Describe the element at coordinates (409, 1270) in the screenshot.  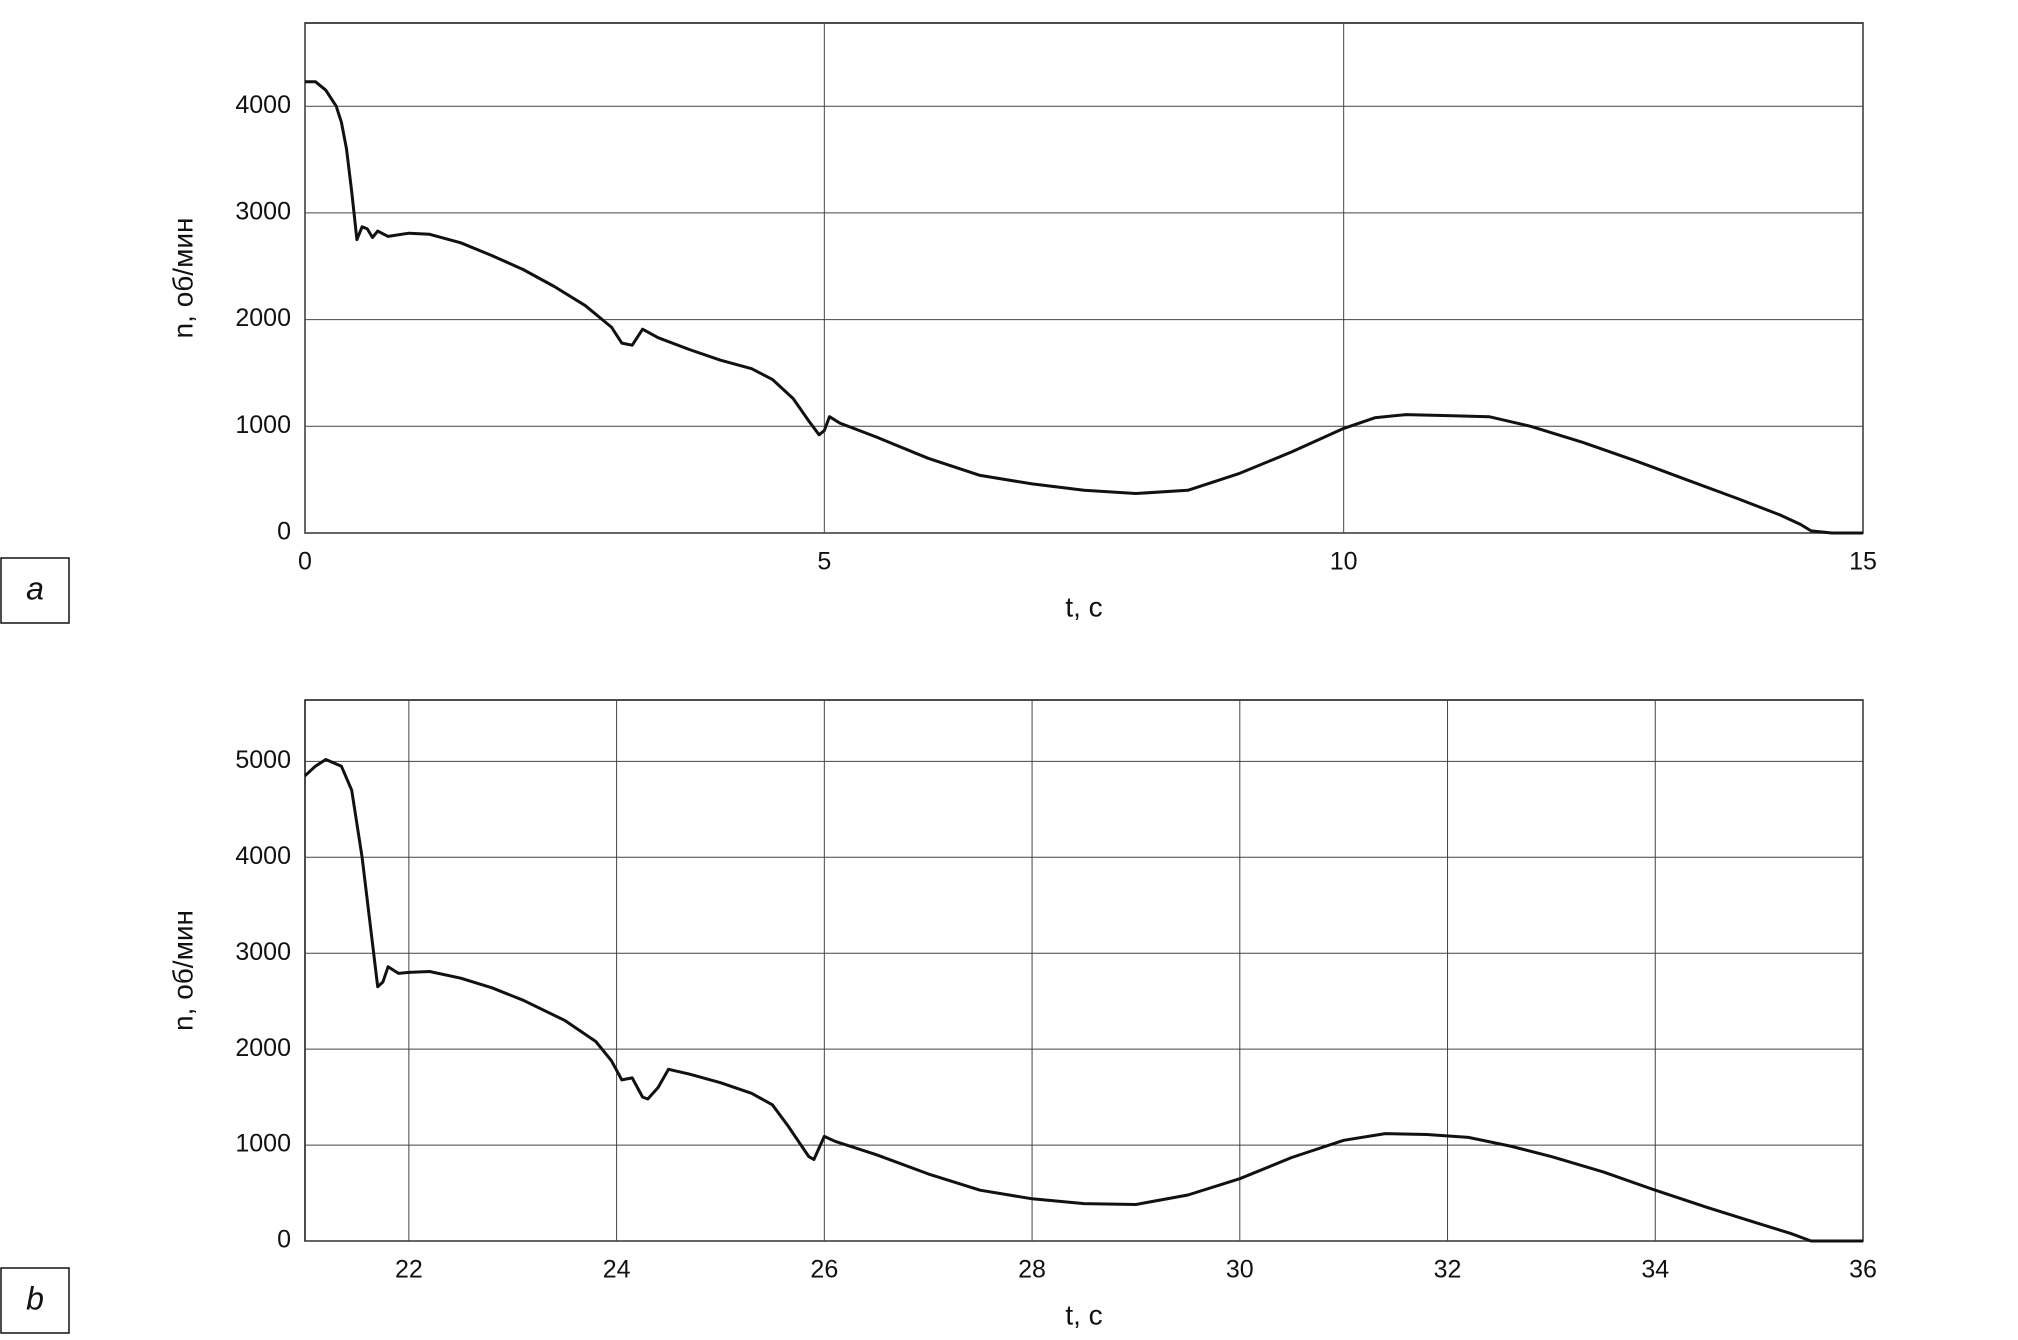
I see `x-tick-label: 22` at that location.